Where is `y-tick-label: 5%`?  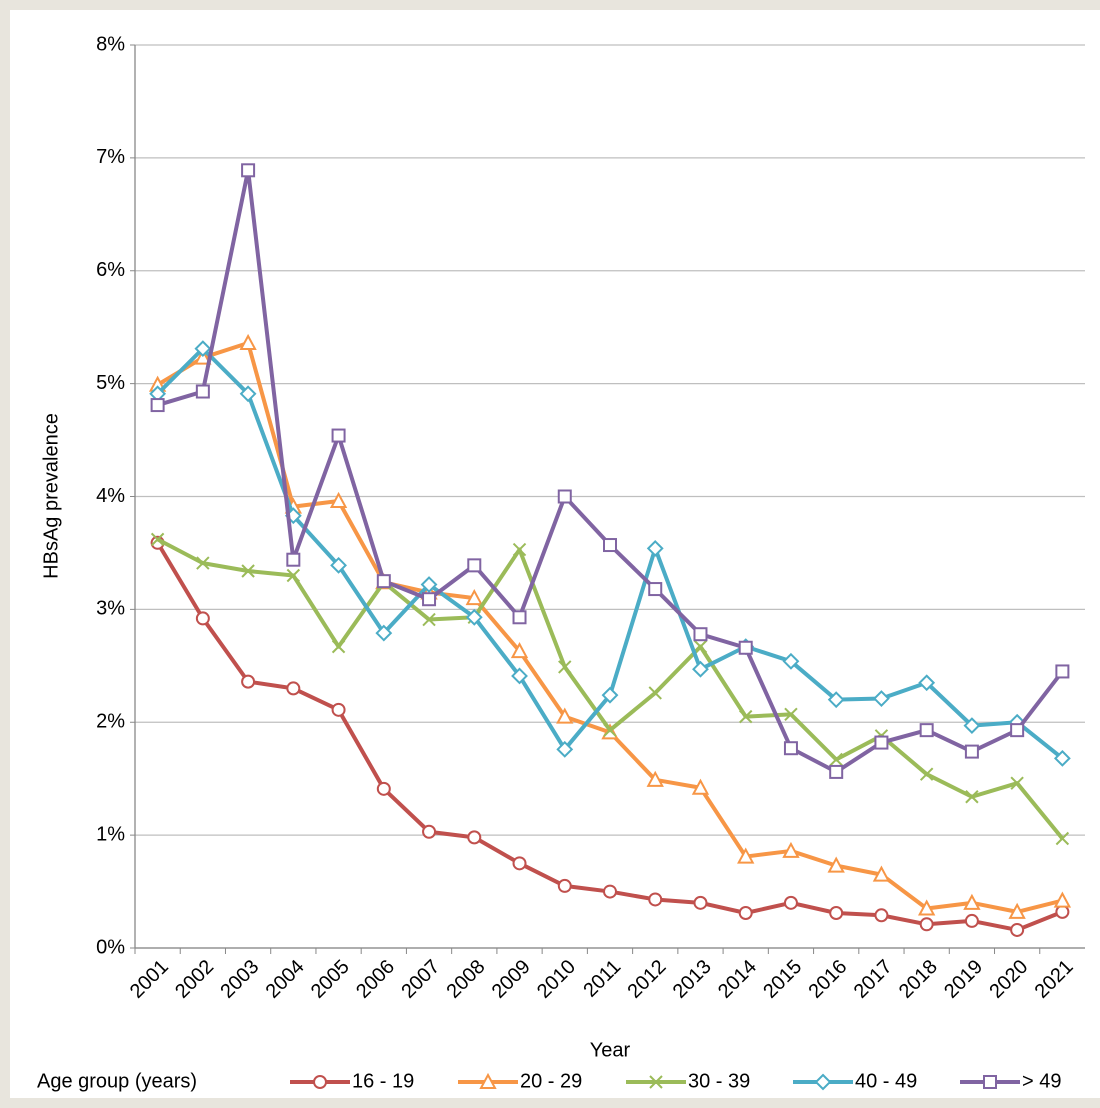
y-tick-label: 5% is located at coordinates (110, 383).